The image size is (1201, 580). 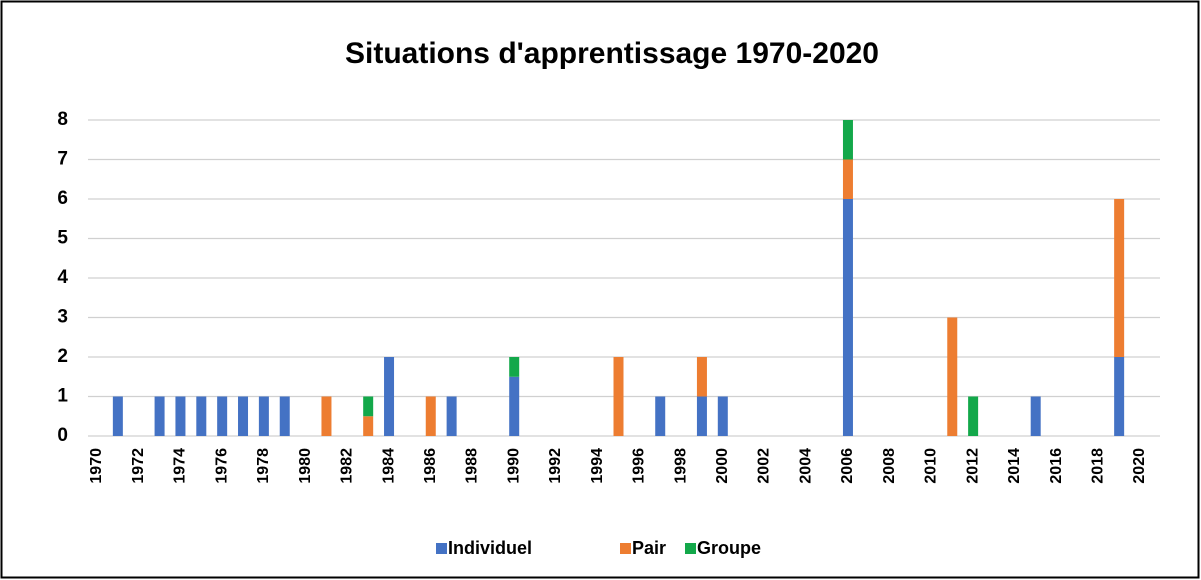 I want to click on y-tick-label: 3, so click(x=62, y=317).